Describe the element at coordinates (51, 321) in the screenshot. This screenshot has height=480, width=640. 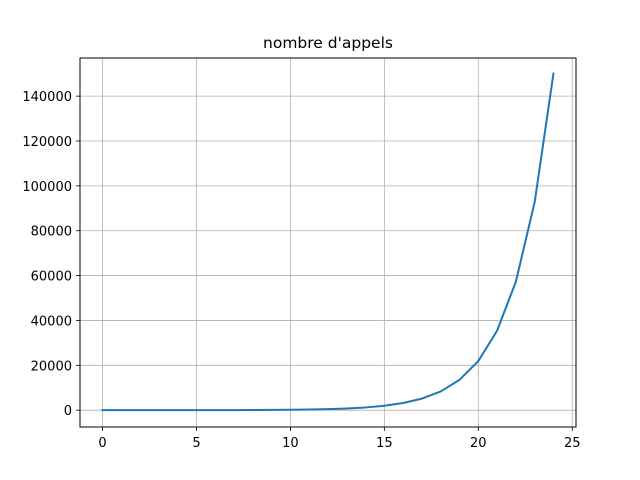
I see `y-tick-label: 40000` at that location.